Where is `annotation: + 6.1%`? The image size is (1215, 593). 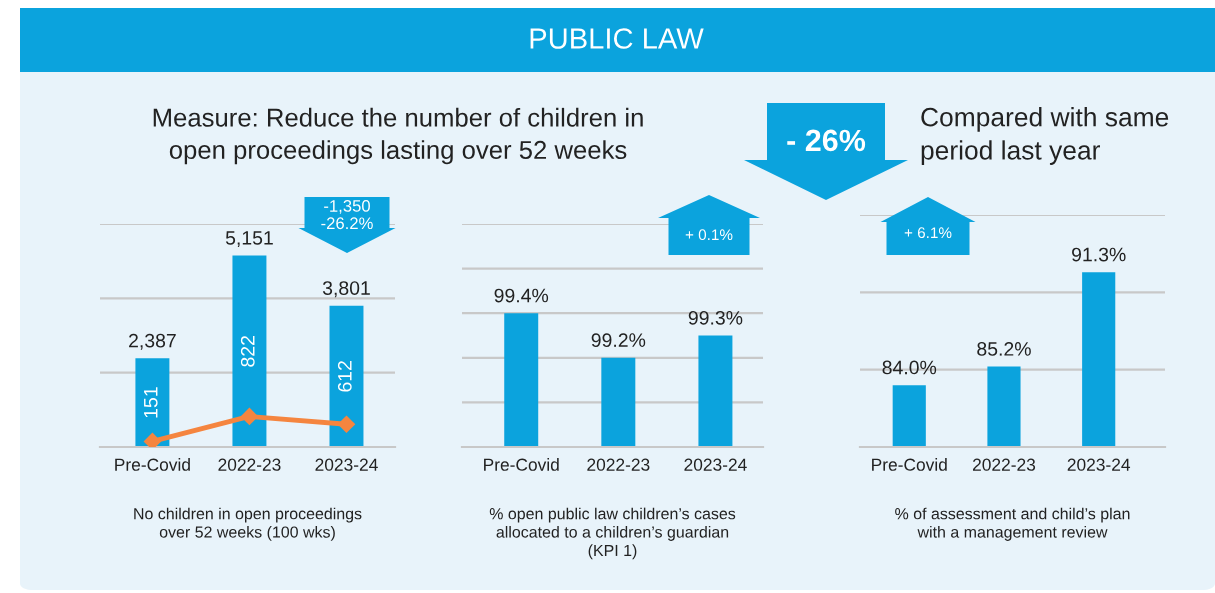
annotation: + 6.1% is located at coordinates (928, 233).